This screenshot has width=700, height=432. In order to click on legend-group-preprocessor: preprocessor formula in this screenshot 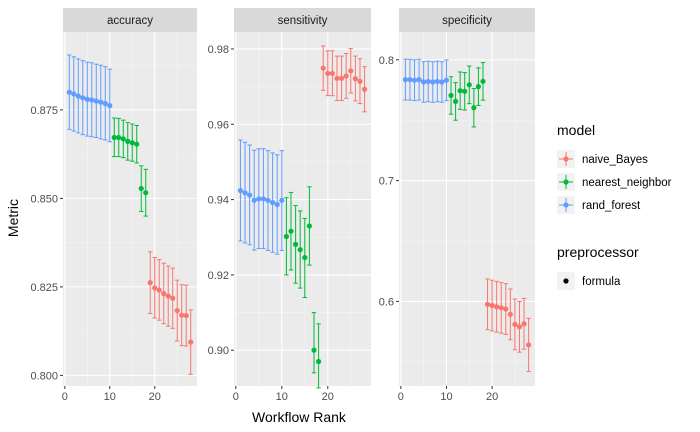, I will do `click(598, 267)`.